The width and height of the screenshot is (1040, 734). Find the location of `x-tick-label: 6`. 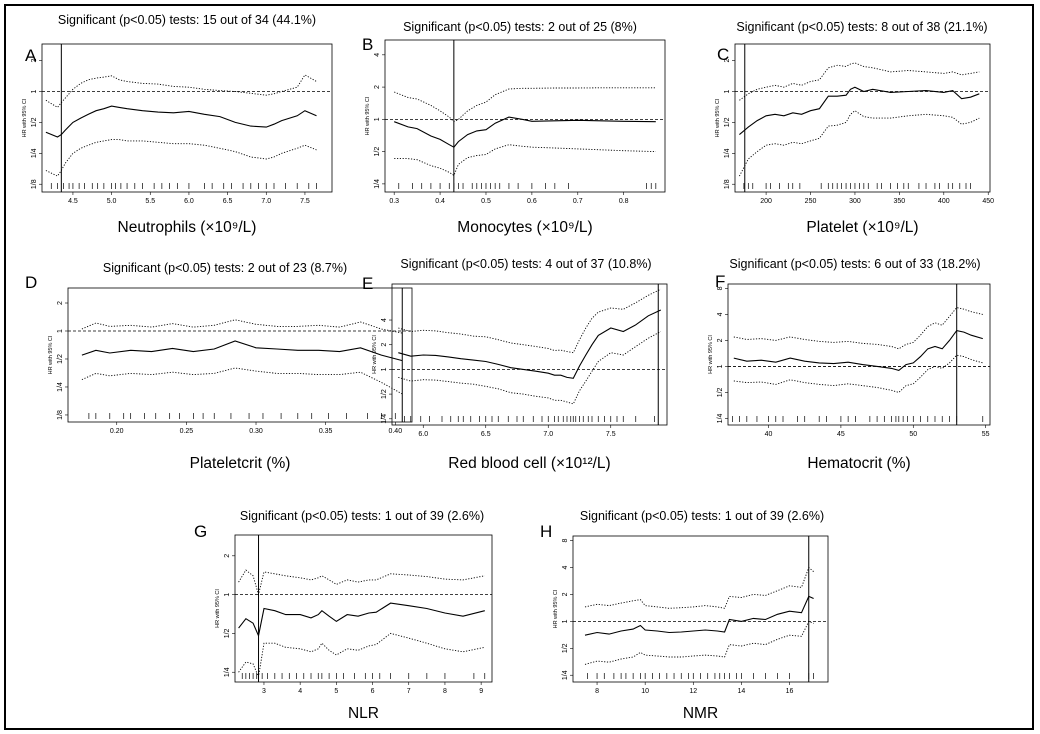

x-tick-label: 6 is located at coordinates (373, 691).